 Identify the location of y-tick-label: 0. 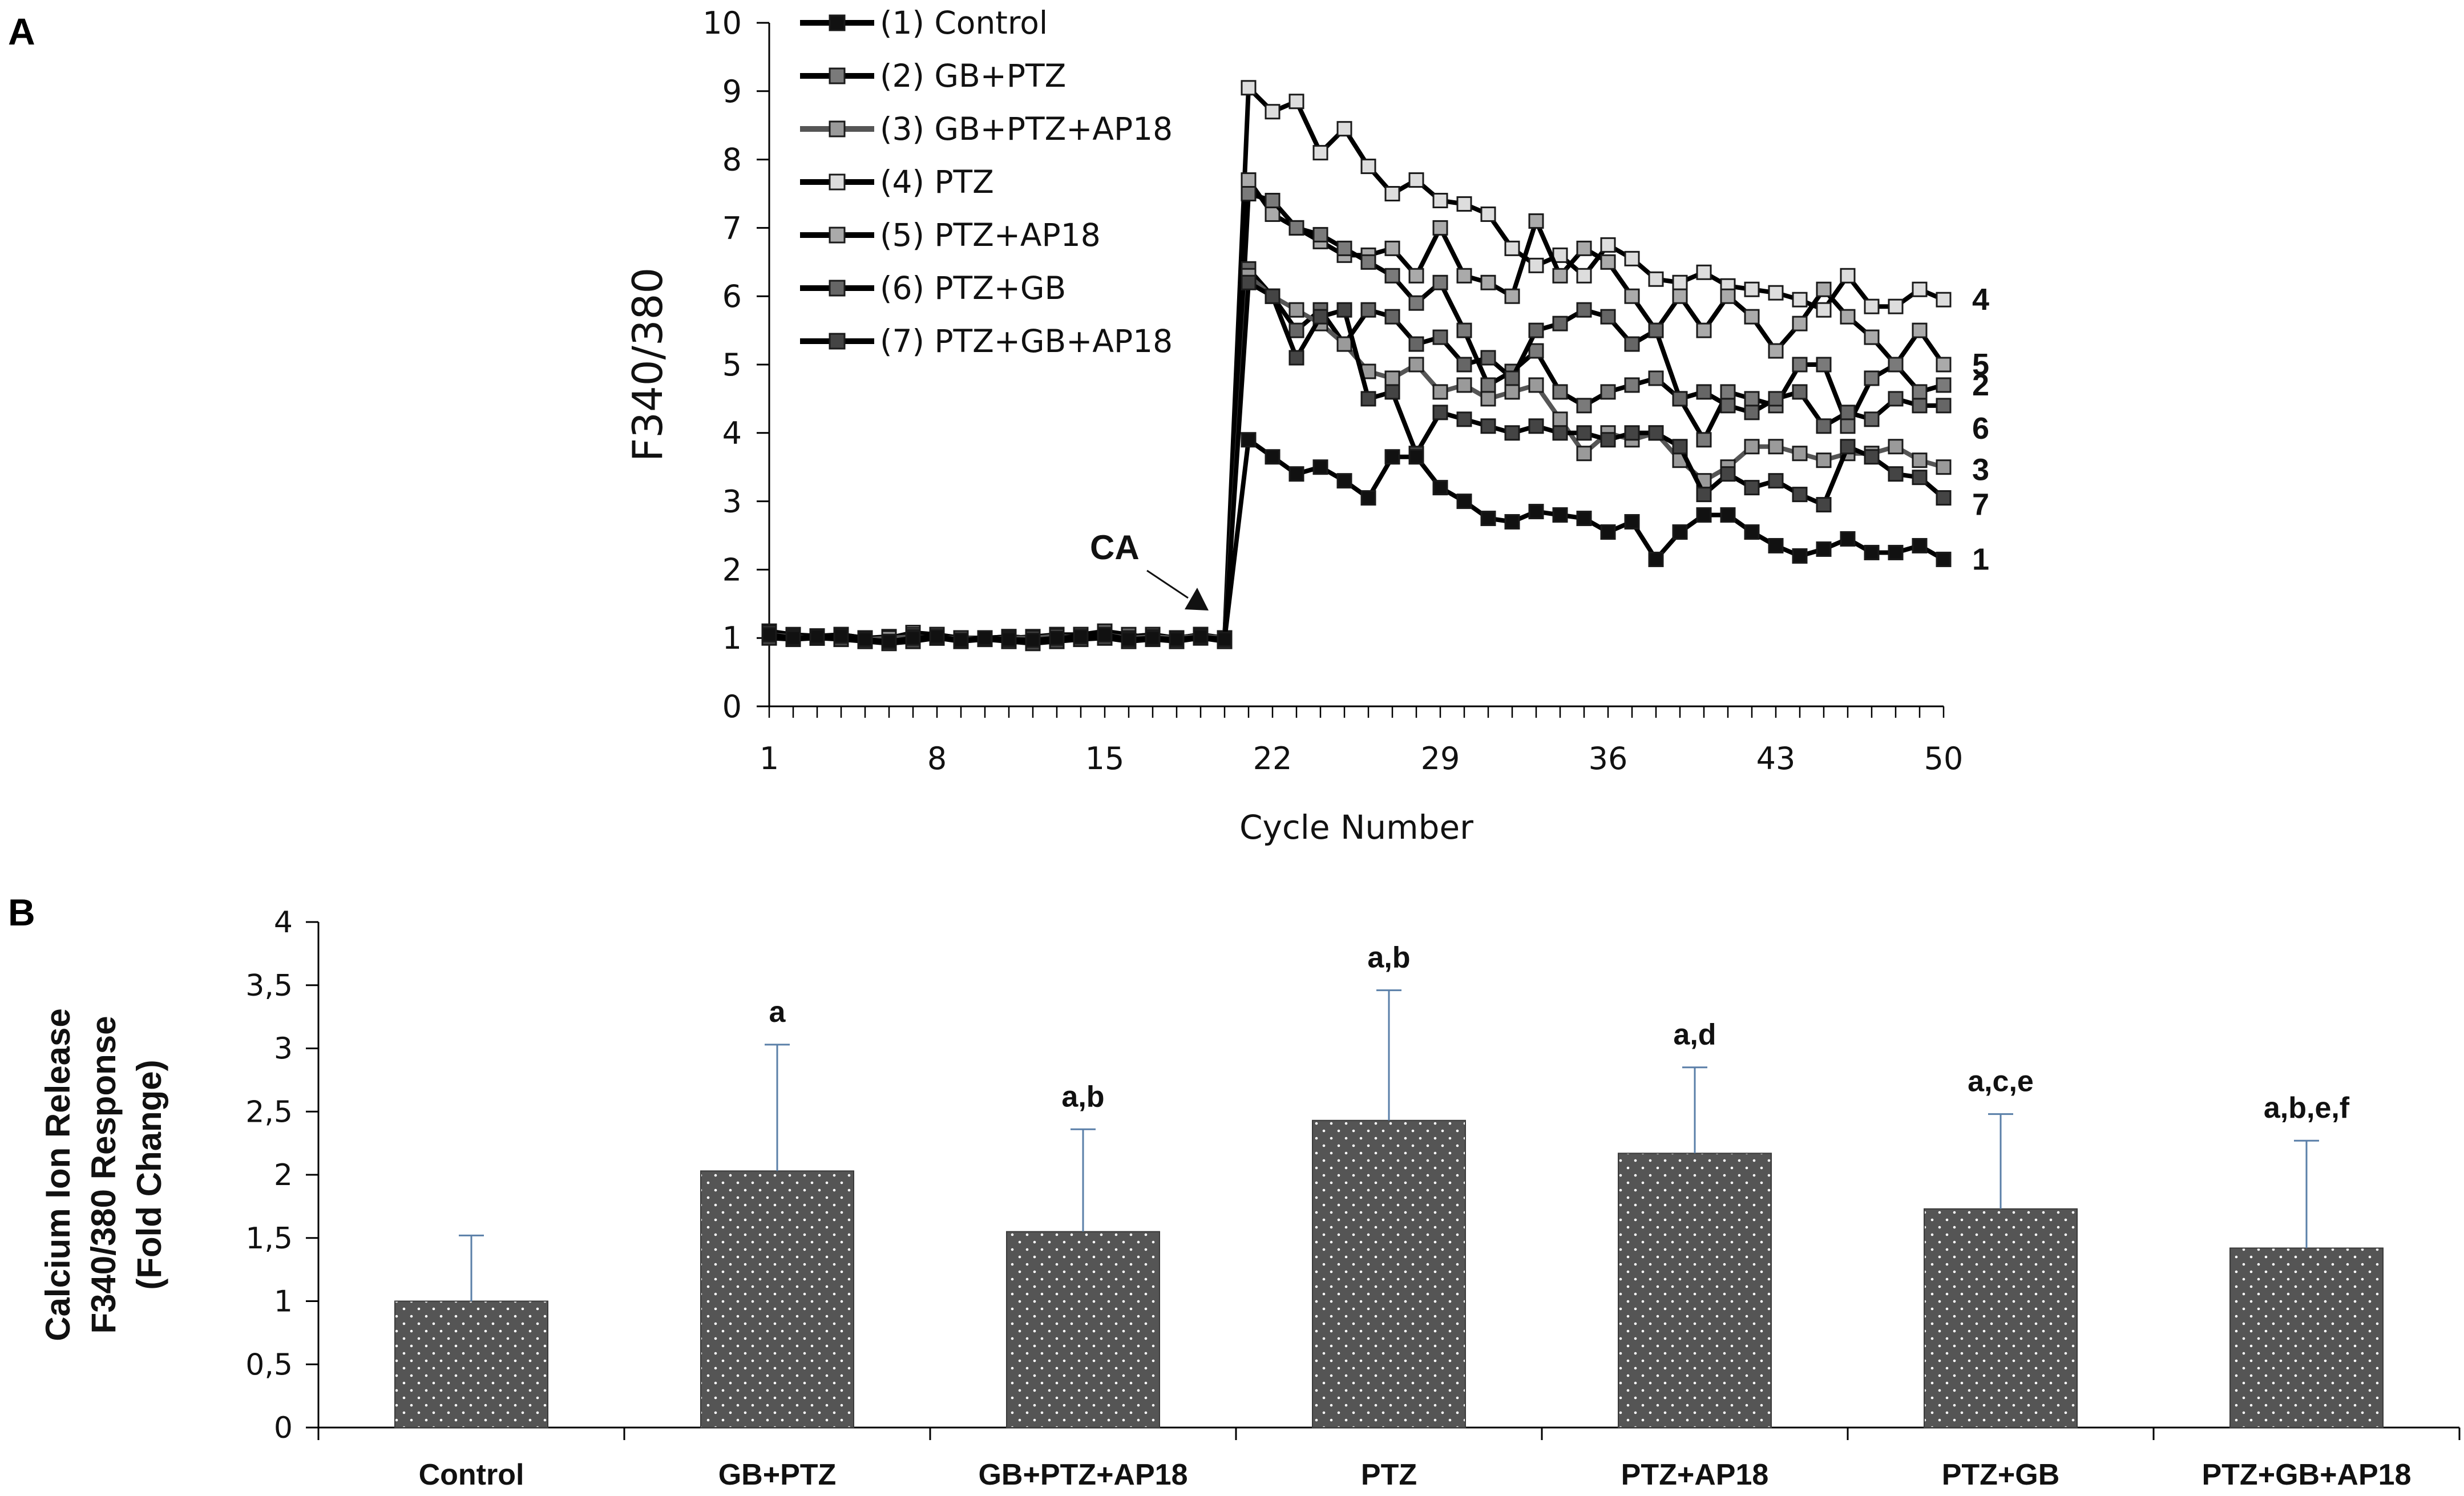
(732, 707).